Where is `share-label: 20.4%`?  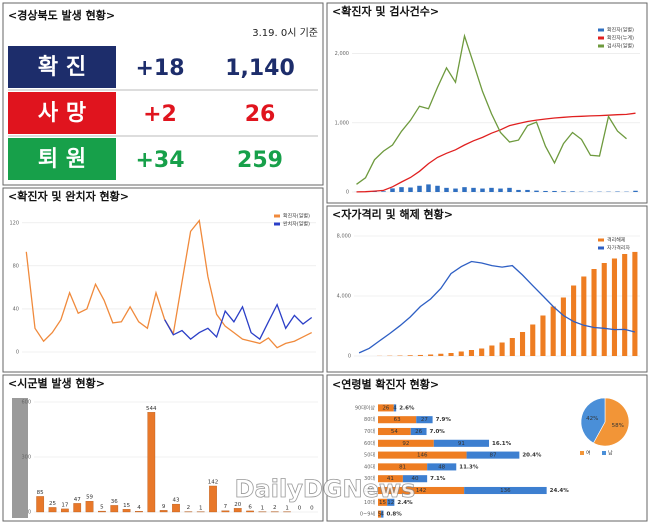 share-label: 20.4% is located at coordinates (532, 456).